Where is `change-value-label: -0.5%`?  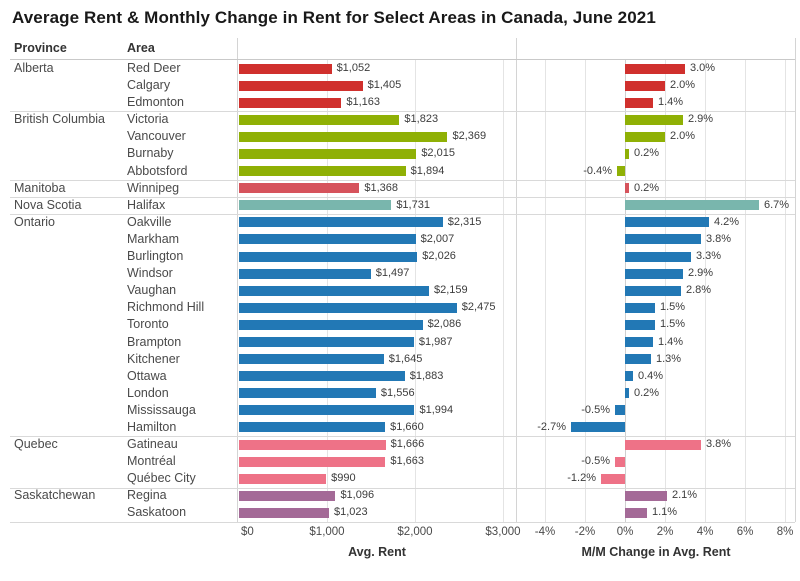
change-value-label: -0.5% is located at coordinates (595, 461).